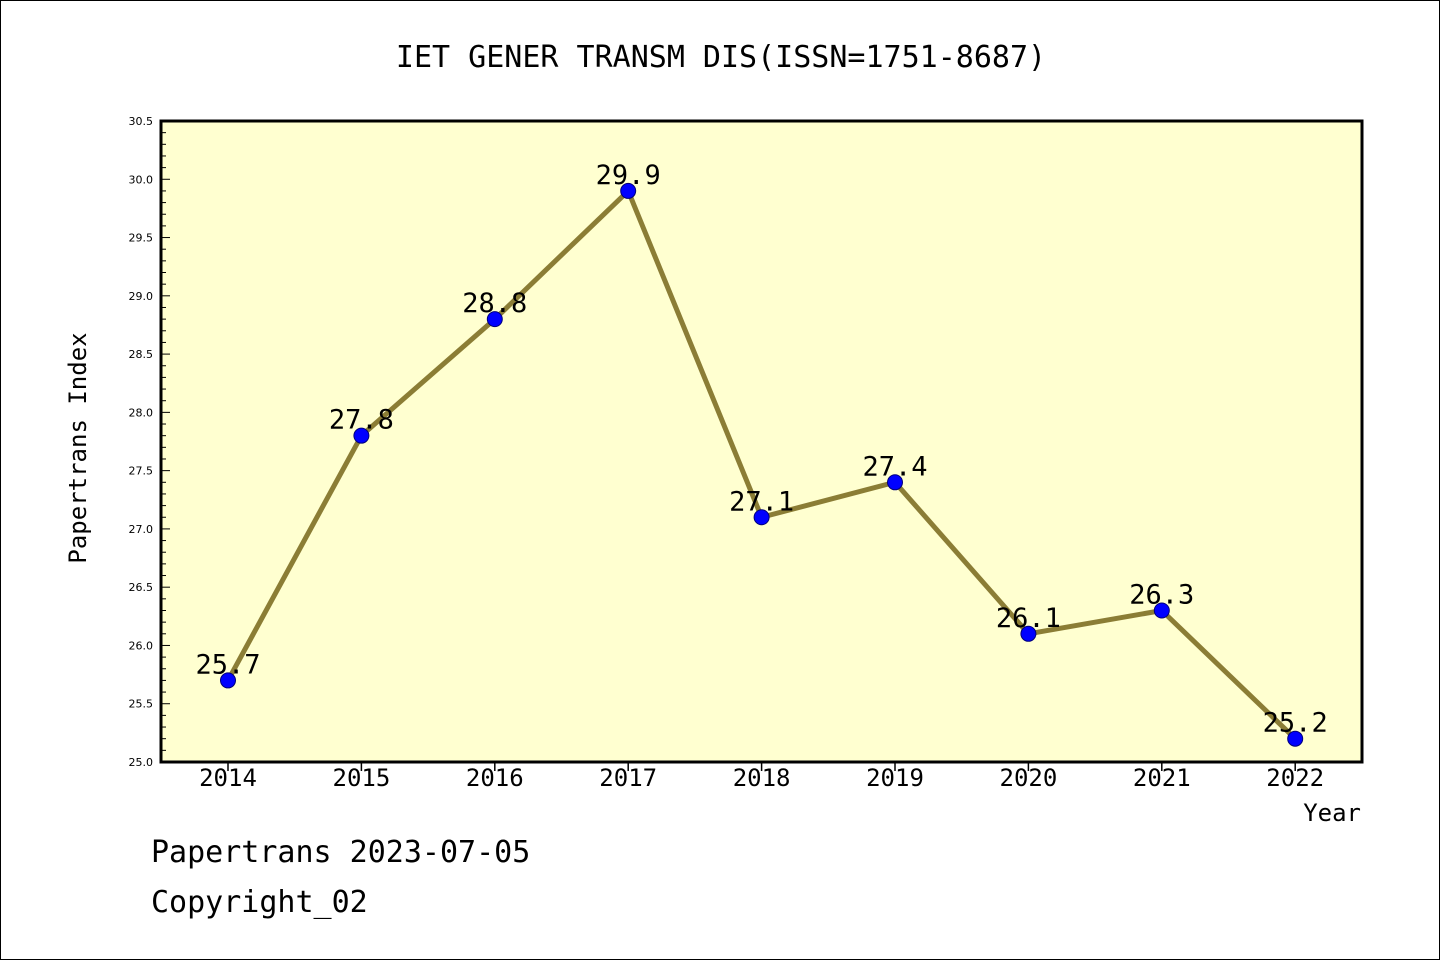 Image resolution: width=1440 pixels, height=961 pixels. I want to click on y-tick-label: 30.5, so click(141, 121).